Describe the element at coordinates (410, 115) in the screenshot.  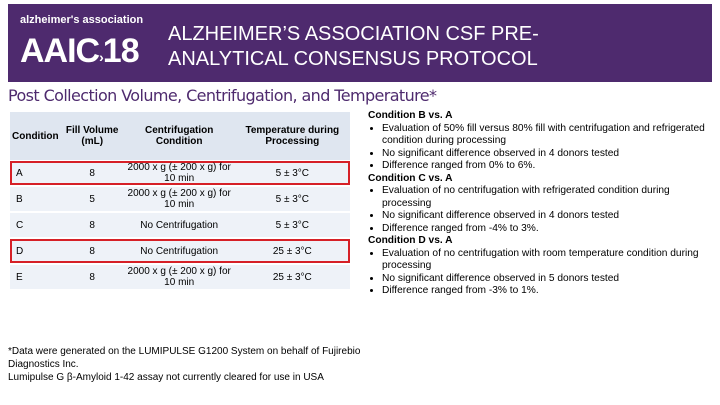
I see `note-heading: Condition B vs. A` at that location.